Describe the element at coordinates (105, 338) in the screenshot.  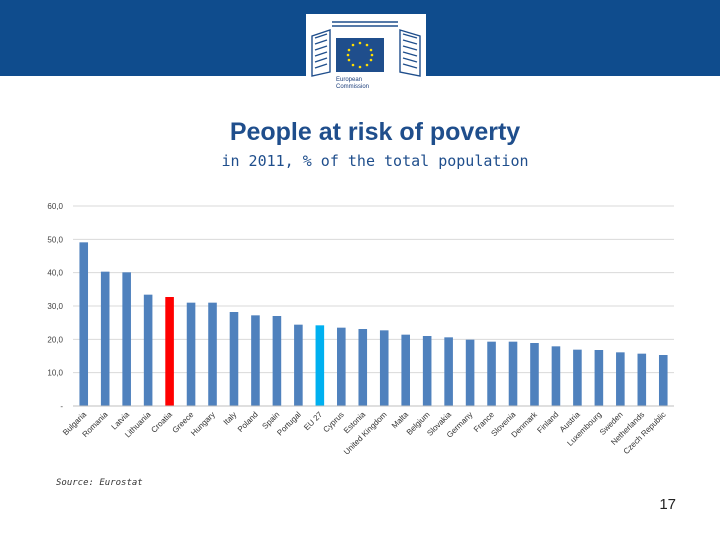
I see `bar-romania` at that location.